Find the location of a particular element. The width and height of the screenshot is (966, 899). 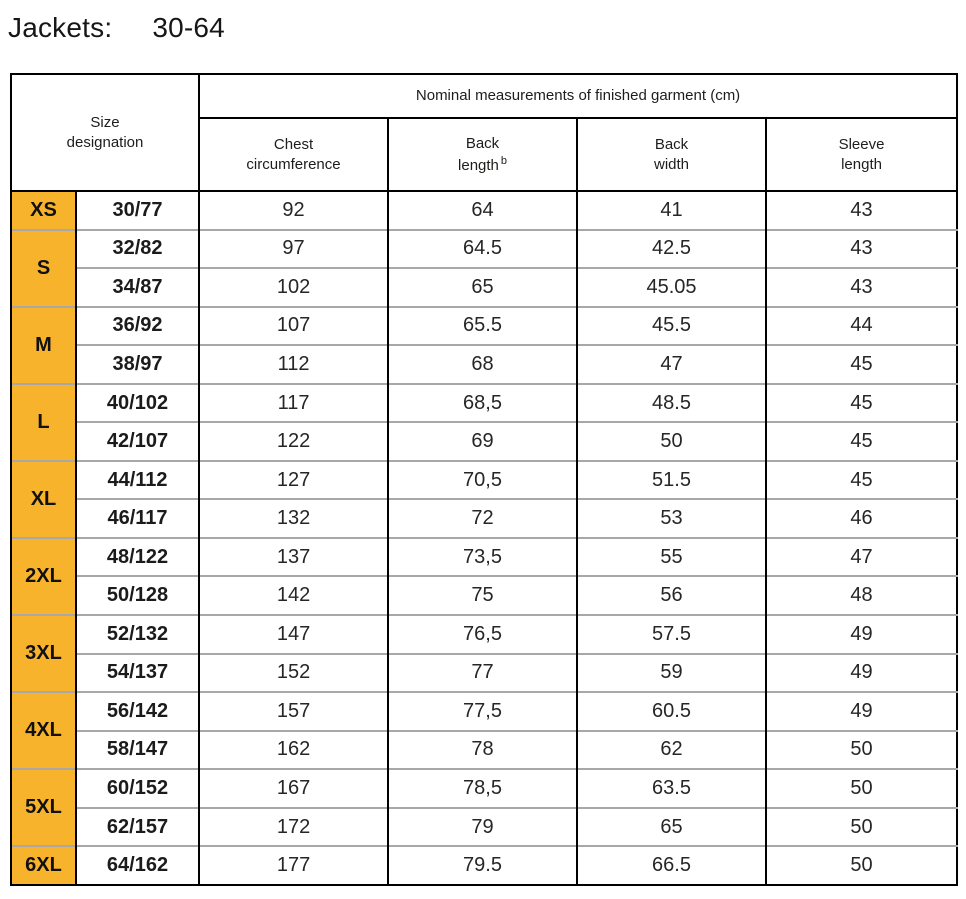

size-code-cell: 56/142 is located at coordinates (137, 711).